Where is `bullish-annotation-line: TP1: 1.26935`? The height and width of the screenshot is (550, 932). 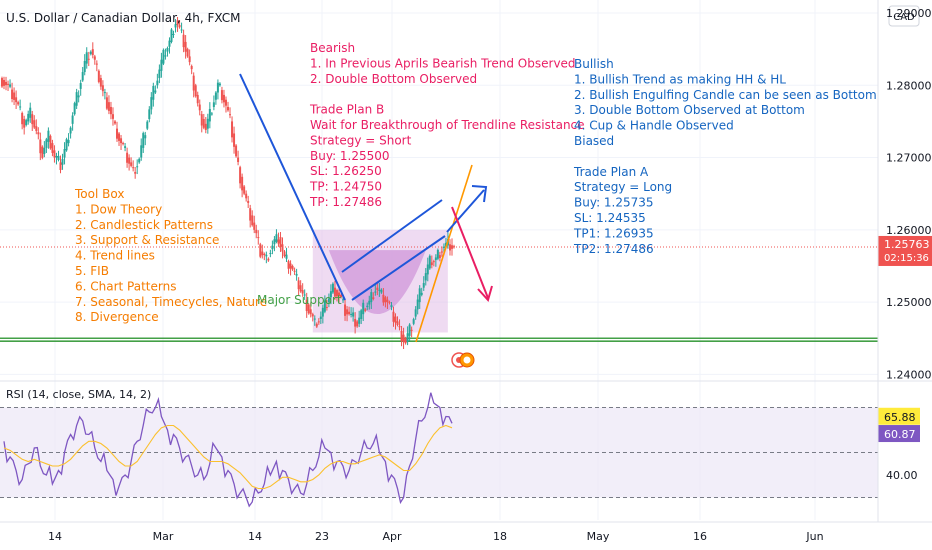 bullish-annotation-line: TP1: 1.26935 is located at coordinates (613, 233).